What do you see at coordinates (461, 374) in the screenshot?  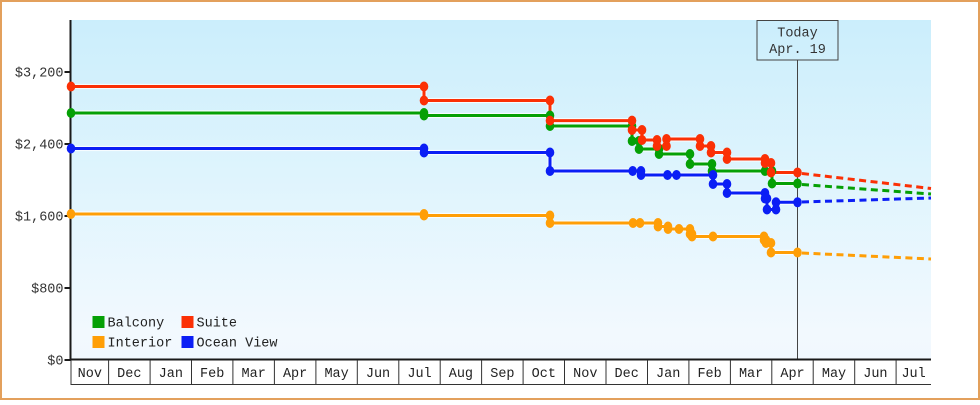 I see `svg-text: Aug` at bounding box center [461, 374].